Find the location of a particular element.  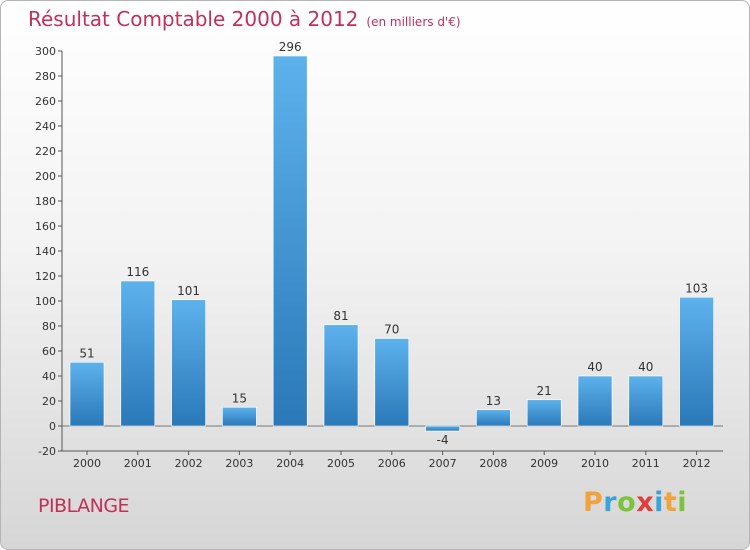

bar-2002 is located at coordinates (188, 363).